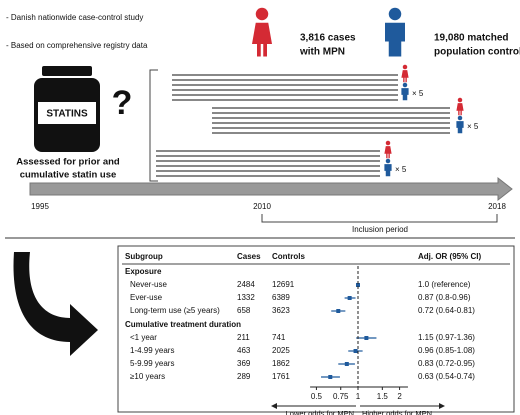 The height and width of the screenshot is (415, 520). I want to click on or-label: 0.96 (0.85-1.08), so click(446, 350).